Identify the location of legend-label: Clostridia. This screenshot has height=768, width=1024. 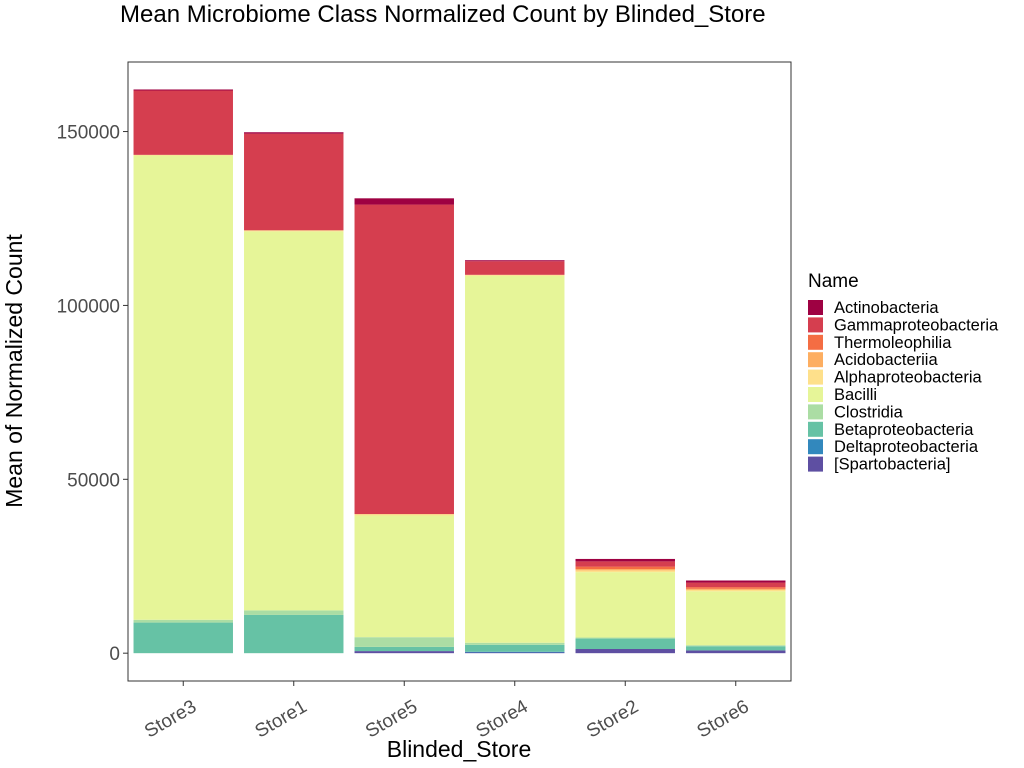
(869, 412).